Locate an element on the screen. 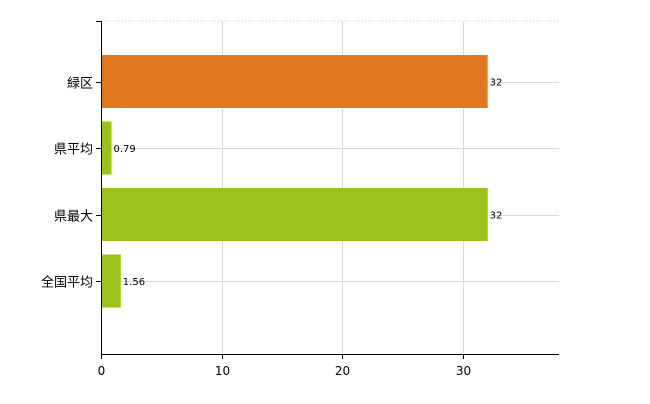 The image size is (650, 404). category-label: 全国平均 is located at coordinates (67, 283).